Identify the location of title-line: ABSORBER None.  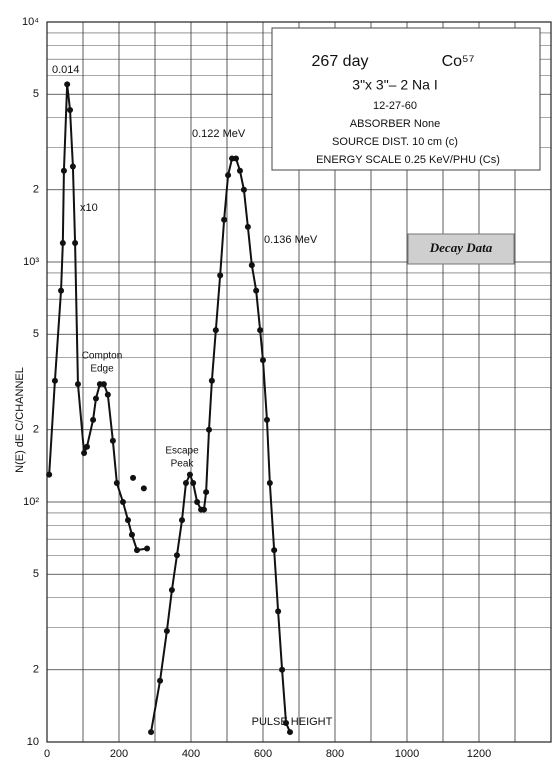
(395, 124).